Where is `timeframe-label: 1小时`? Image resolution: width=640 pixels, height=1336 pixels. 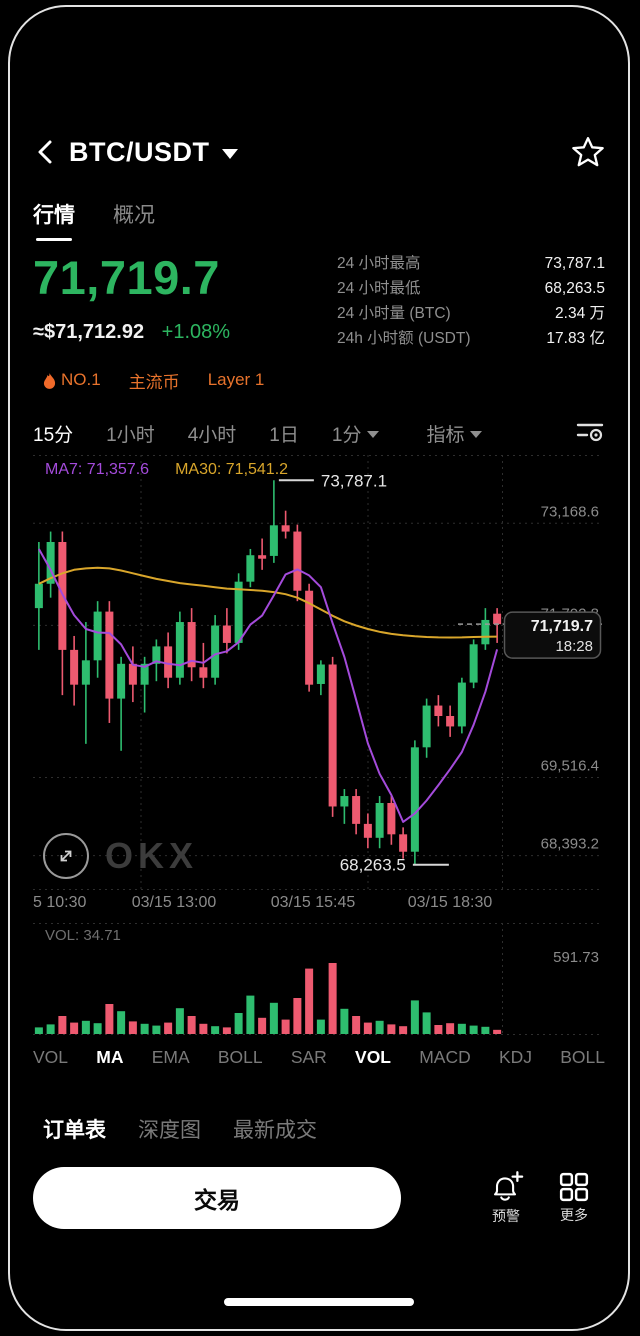 timeframe-label: 1小时 is located at coordinates (130, 435).